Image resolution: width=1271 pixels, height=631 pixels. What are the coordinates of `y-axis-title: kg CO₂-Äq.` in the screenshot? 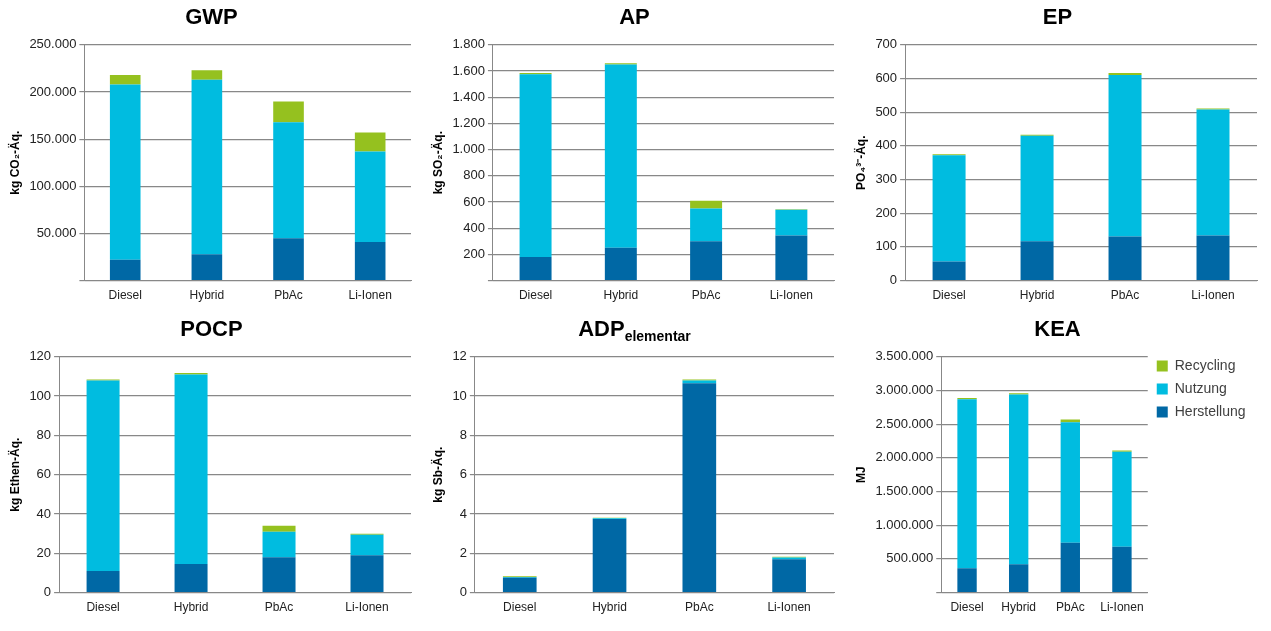 It's located at (14, 162).